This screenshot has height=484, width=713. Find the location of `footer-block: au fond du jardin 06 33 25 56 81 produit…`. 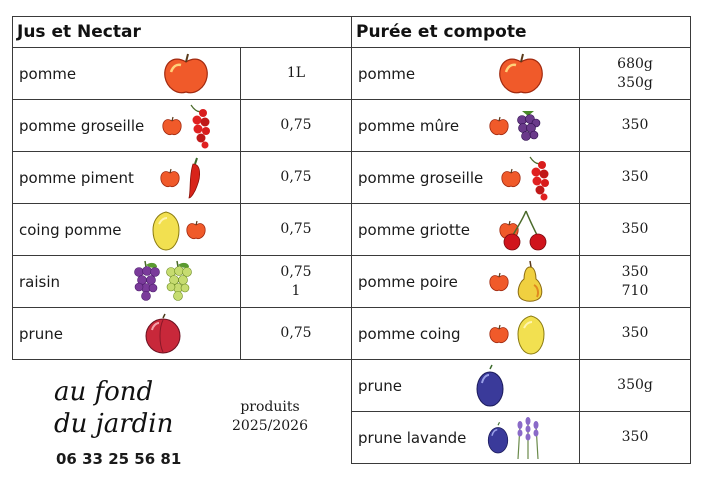

footer-block: au fond du jardin 06 33 25 56 81 produit… is located at coordinates (181, 417).